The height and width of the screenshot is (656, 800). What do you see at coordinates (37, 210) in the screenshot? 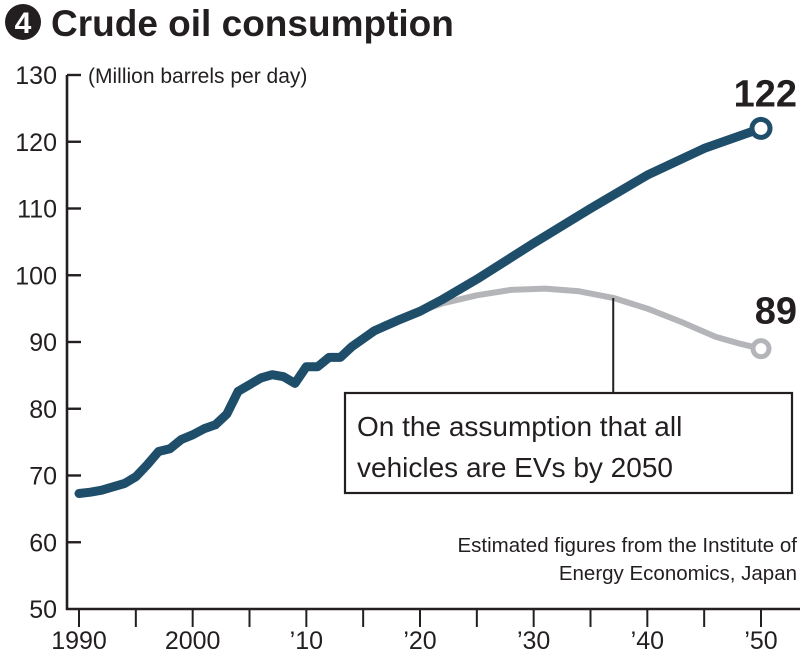
I see `y-tick-label: 110` at bounding box center [37, 210].